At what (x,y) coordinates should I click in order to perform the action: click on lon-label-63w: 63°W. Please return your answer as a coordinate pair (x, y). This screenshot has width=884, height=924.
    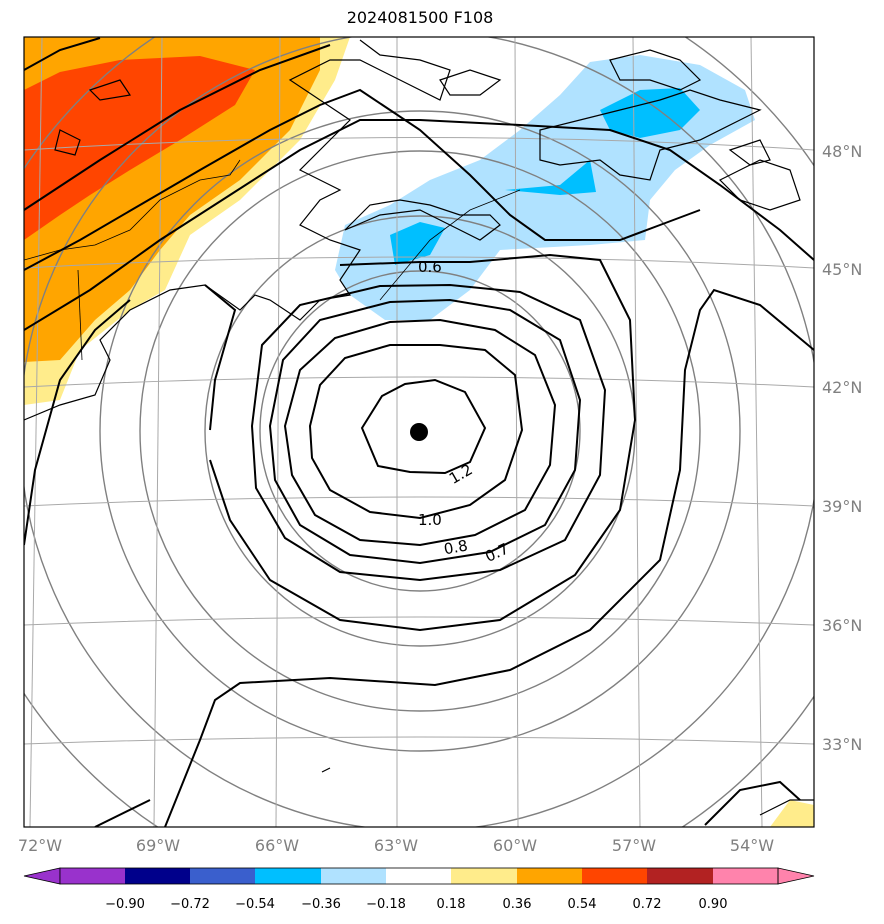
    Looking at the image, I should click on (396, 845).